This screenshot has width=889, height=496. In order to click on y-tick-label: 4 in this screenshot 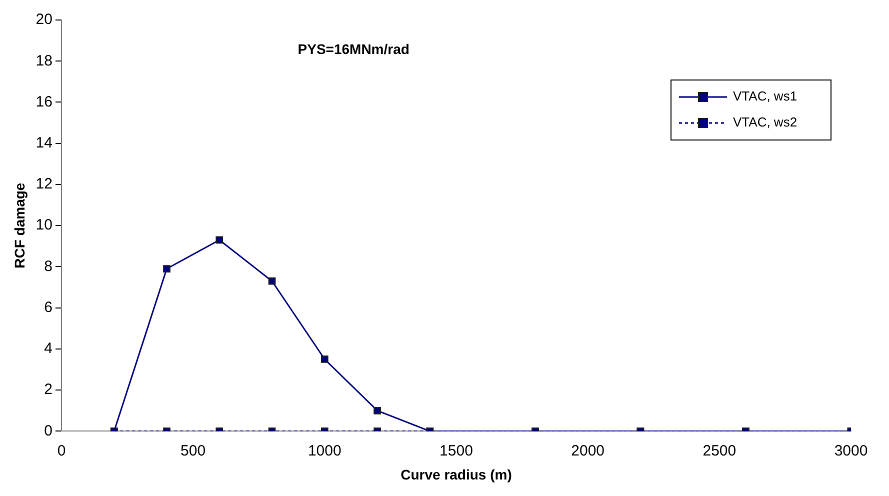, I will do `click(48, 349)`.